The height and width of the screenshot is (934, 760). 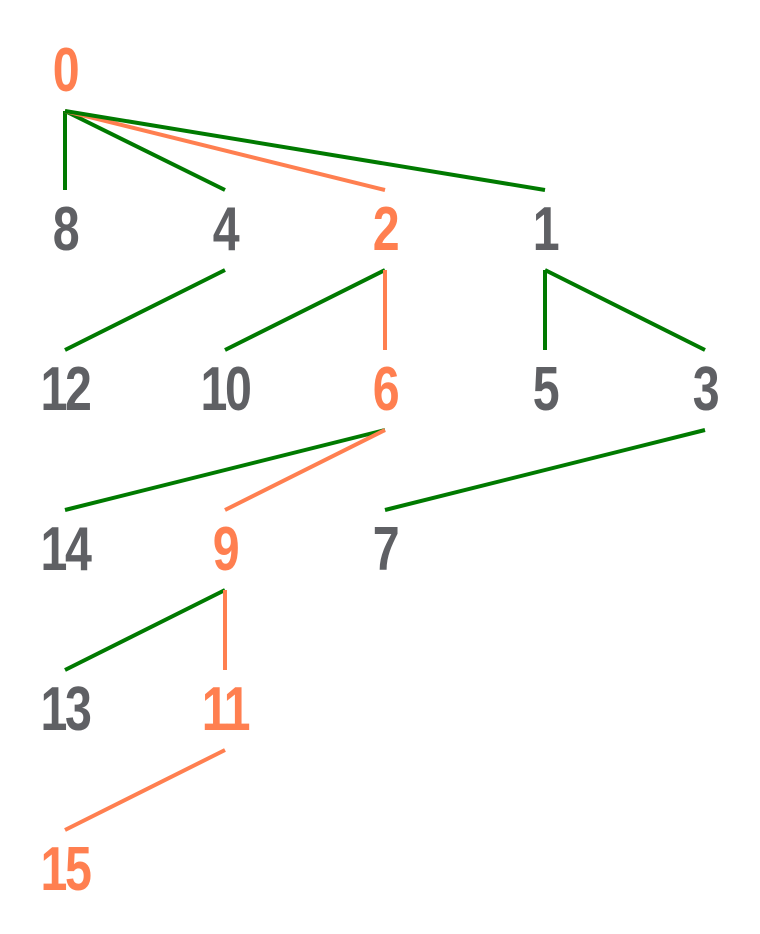 I want to click on node-9: 9, so click(x=226, y=549).